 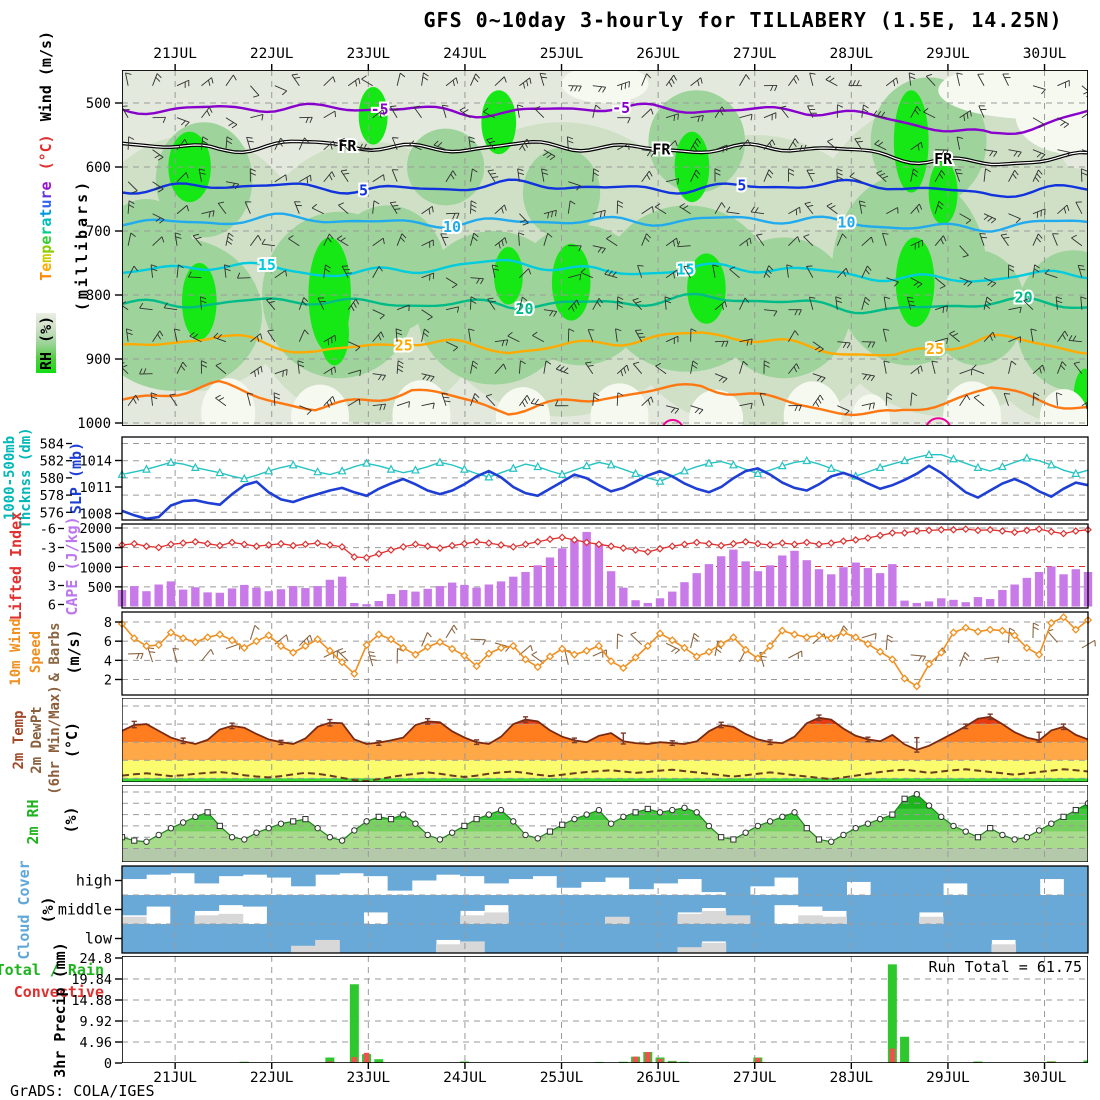 What do you see at coordinates (1005, 967) in the screenshot?
I see `run-total-label: Run Total = 61.75` at bounding box center [1005, 967].